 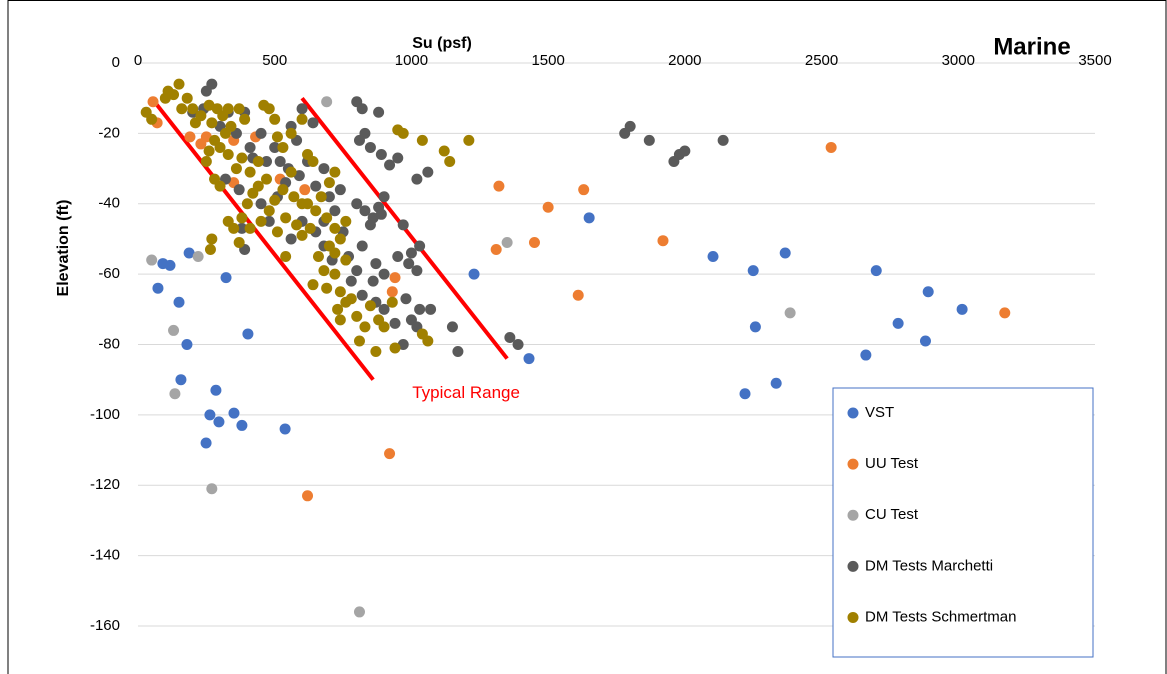 What do you see at coordinates (116, 62) in the screenshot?
I see `y-tick-label: 0` at bounding box center [116, 62].